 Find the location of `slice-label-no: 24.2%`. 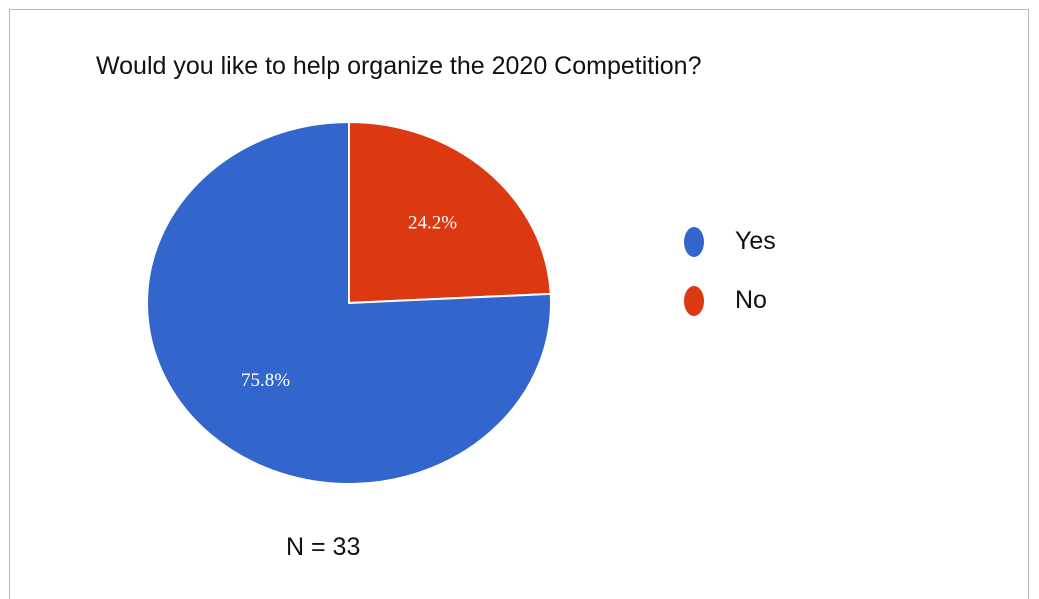

slice-label-no: 24.2% is located at coordinates (432, 223).